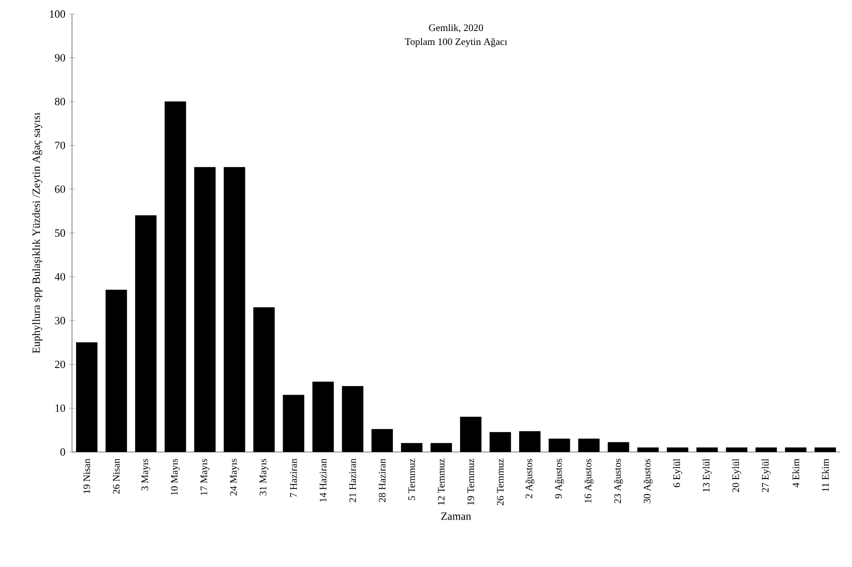 The width and height of the screenshot is (852, 567). Describe the element at coordinates (323, 480) in the screenshot. I see `x-tick-label: 14 Haziran` at that location.